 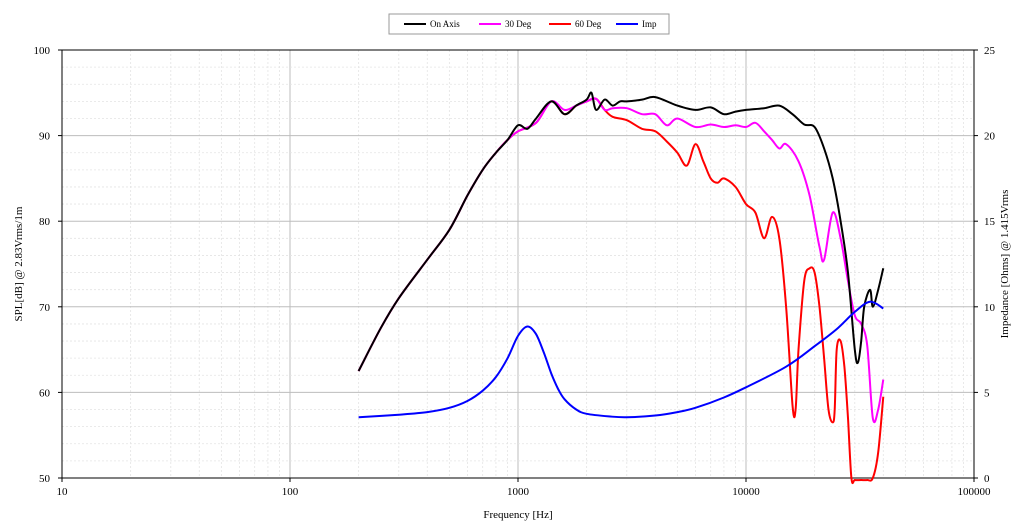 I want to click on y2-tick-label: 20, so click(x=990, y=137).